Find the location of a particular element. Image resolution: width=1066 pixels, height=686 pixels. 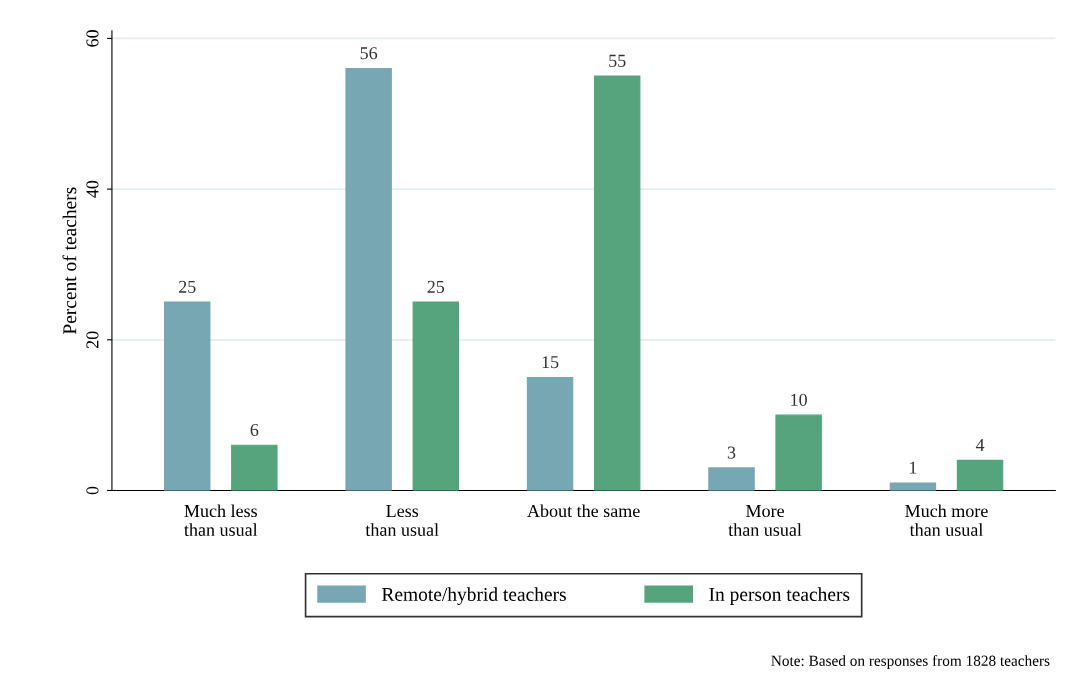

data-label: 15 is located at coordinates (550, 362).